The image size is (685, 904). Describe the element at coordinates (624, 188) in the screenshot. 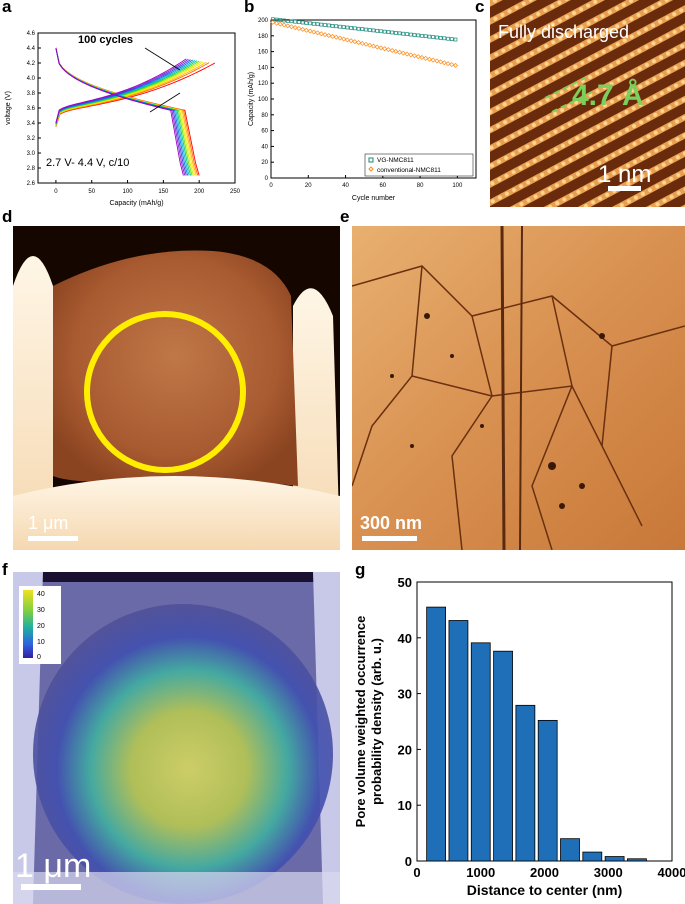

I see `scalebar-c` at that location.